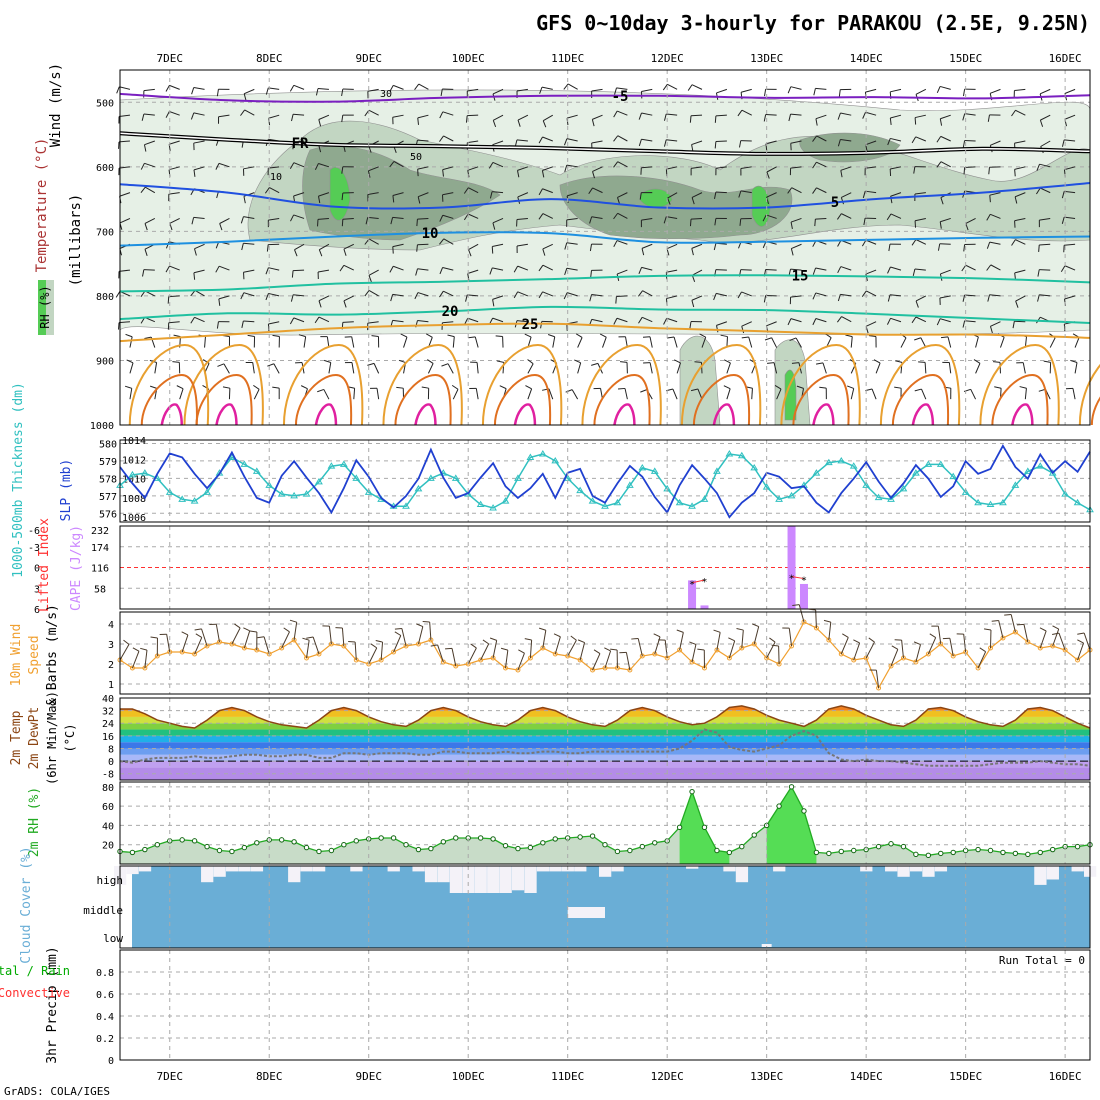  I want to click on isotherm-35-loop, so click(224, 399).